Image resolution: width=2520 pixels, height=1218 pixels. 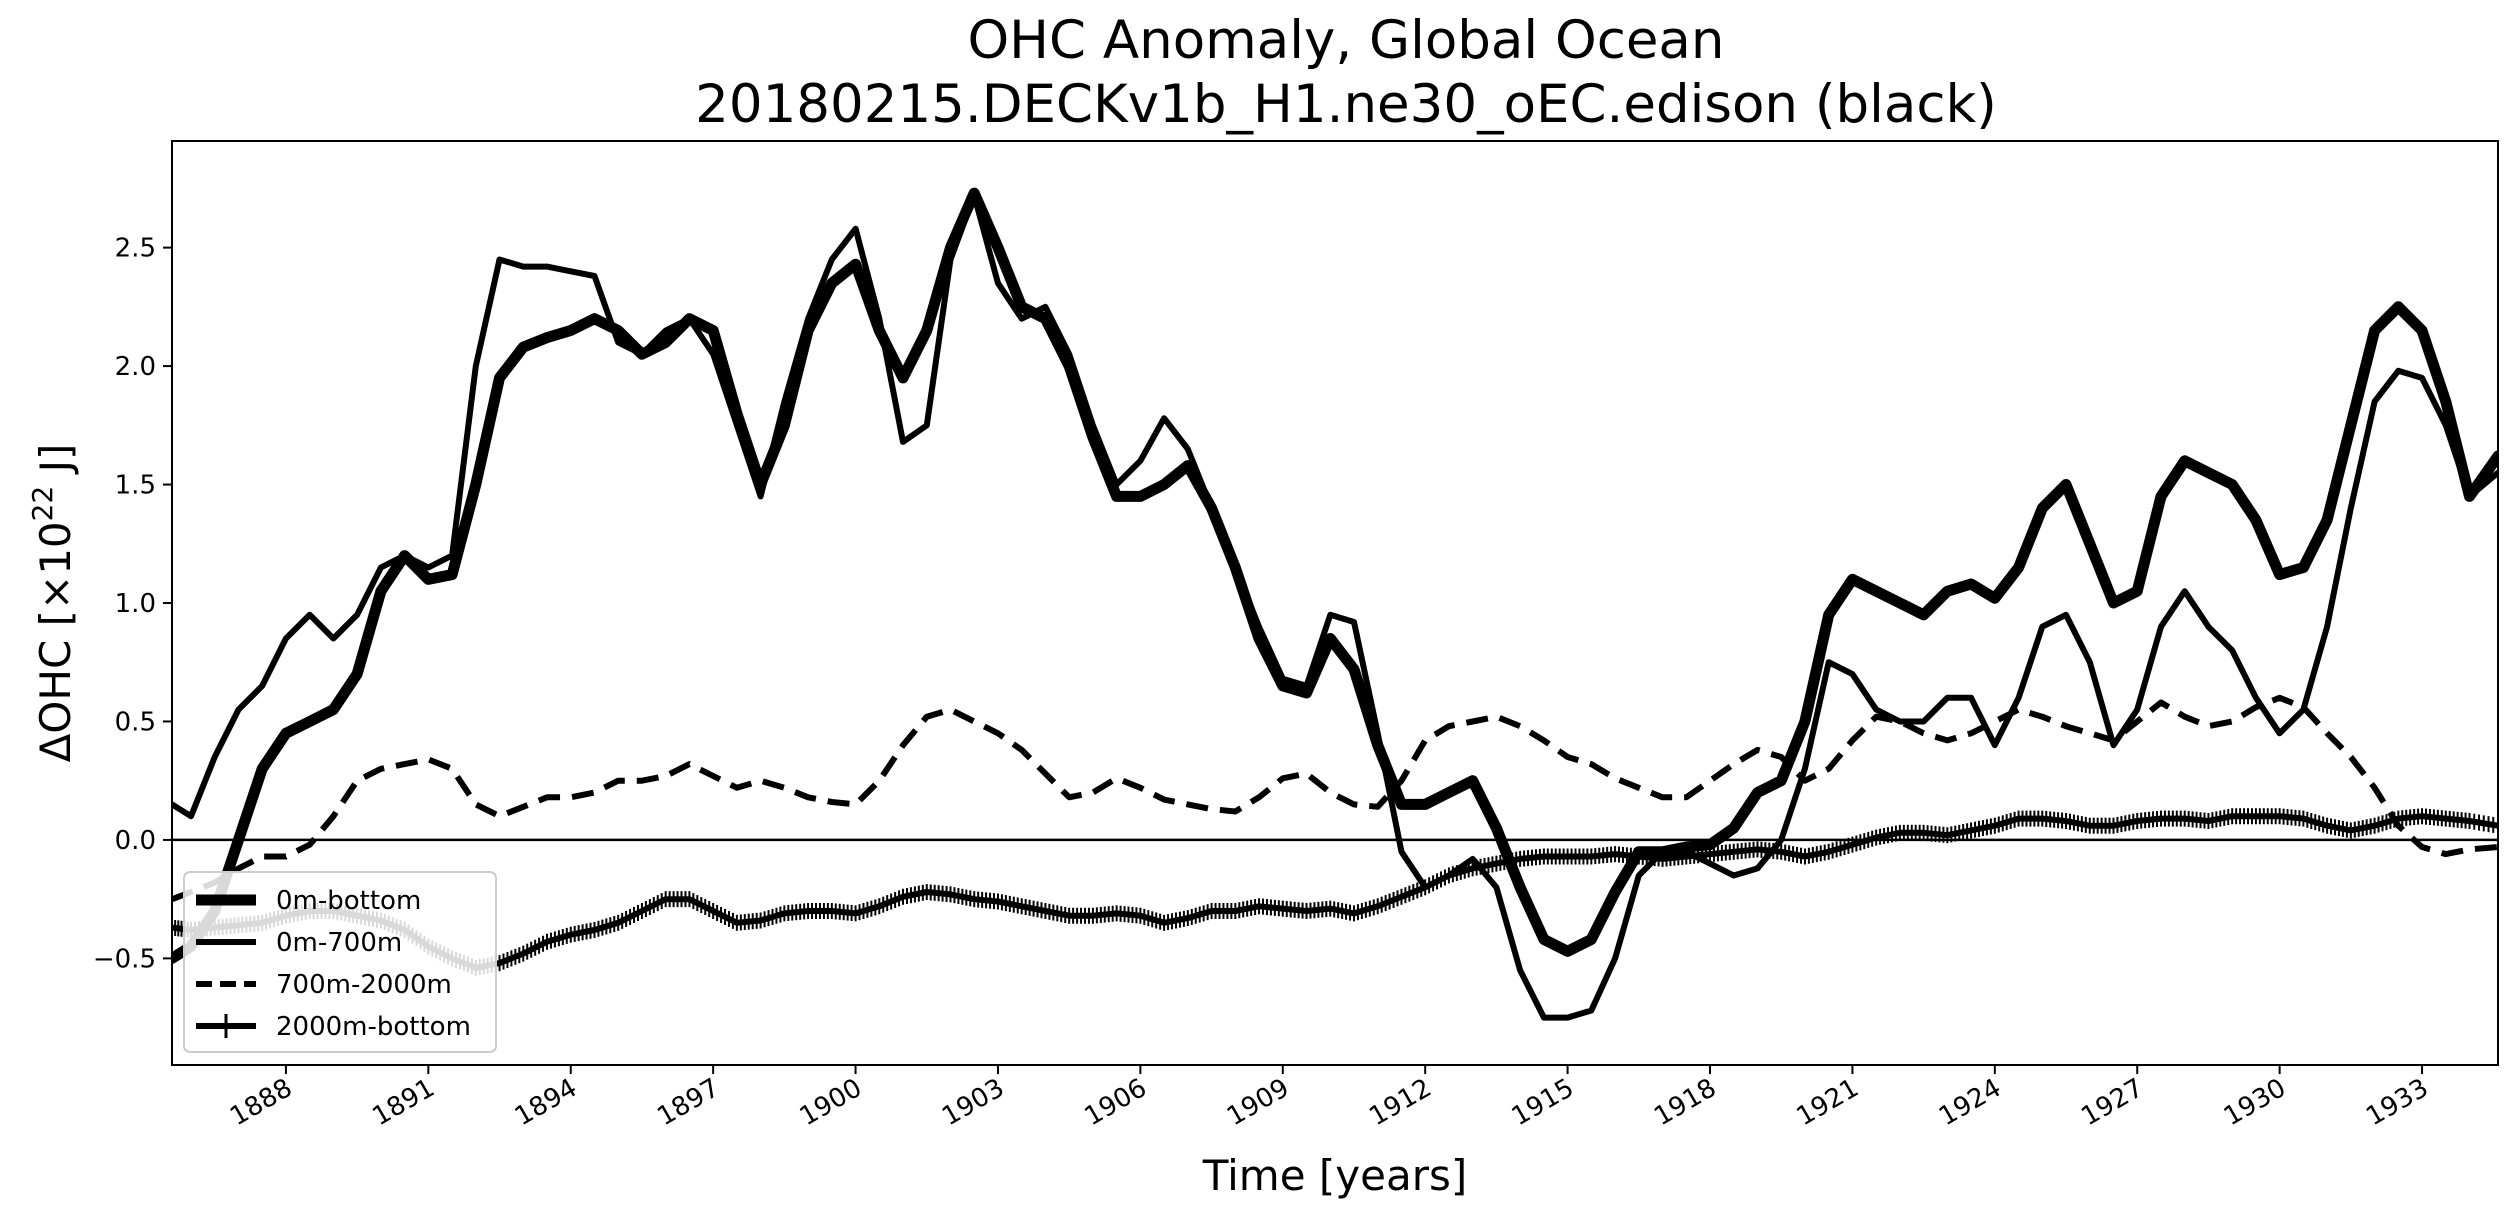 I want to click on y-tick-label: −0.5, so click(x=124, y=959).